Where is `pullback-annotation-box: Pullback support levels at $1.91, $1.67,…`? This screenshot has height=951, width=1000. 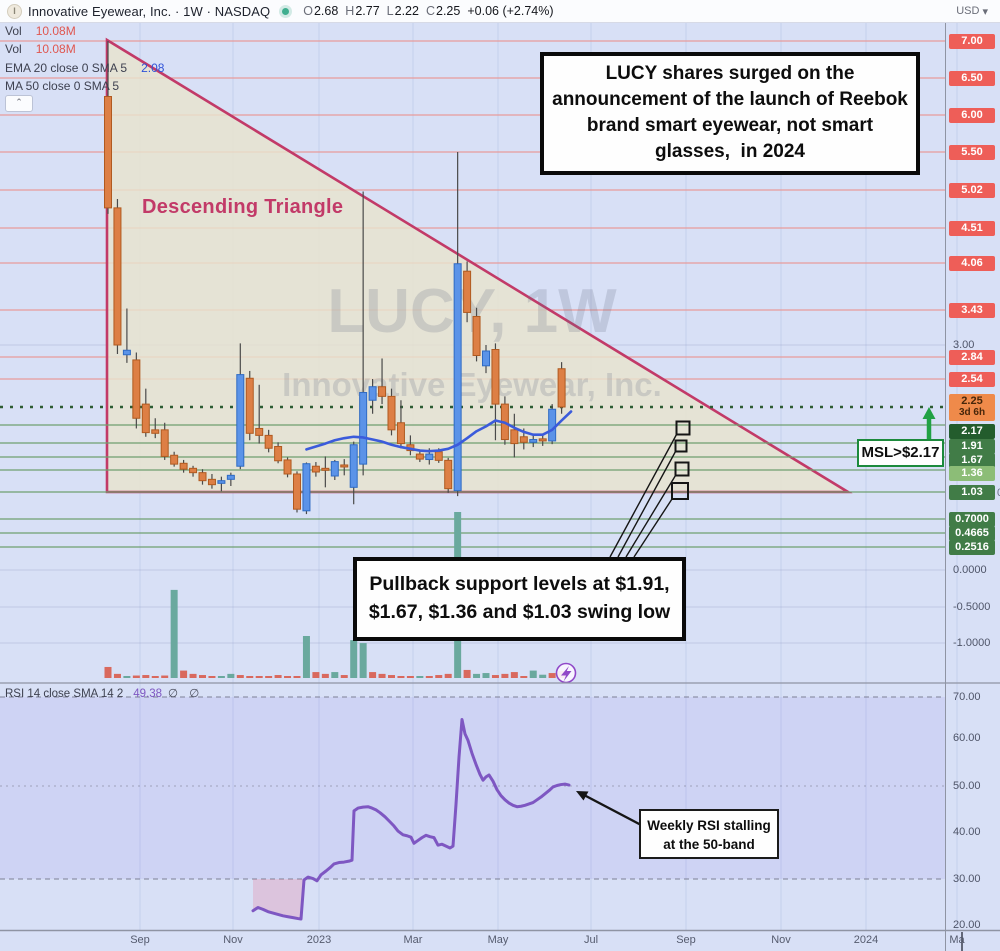 pullback-annotation-box: Pullback support levels at $1.91, $1.67,… is located at coordinates (519, 599).